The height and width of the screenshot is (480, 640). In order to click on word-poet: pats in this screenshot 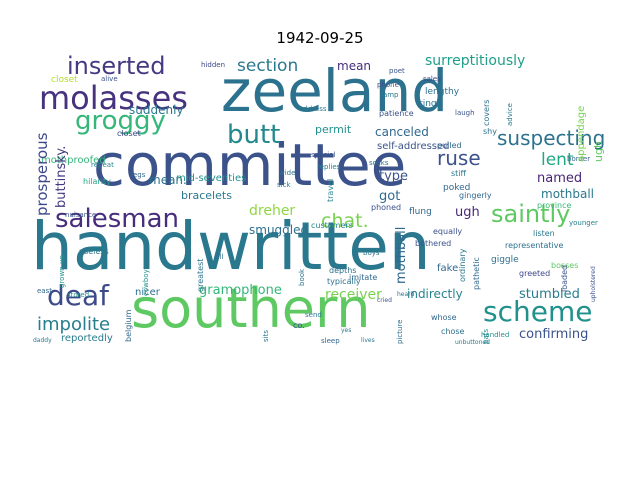, I will do `click(486, 336)`.